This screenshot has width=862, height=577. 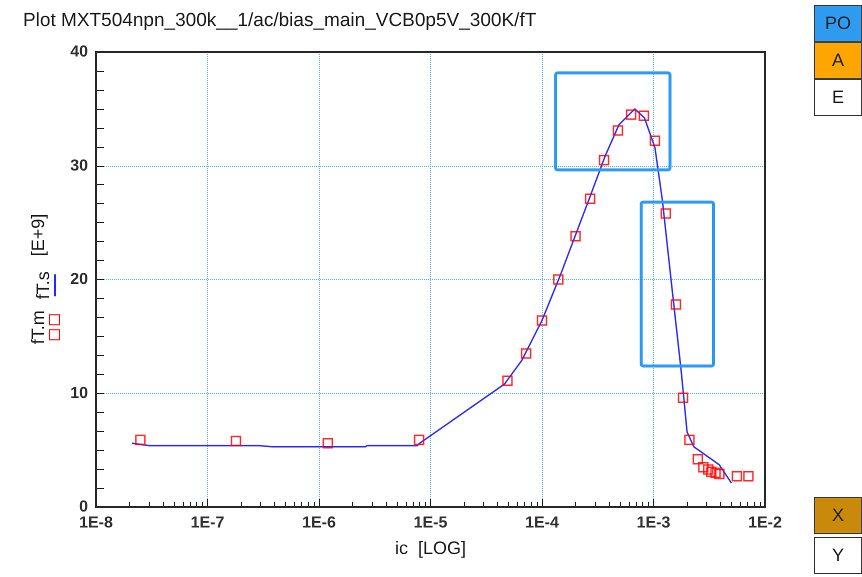 I want to click on legend-label: fT.m, so click(x=38, y=327).